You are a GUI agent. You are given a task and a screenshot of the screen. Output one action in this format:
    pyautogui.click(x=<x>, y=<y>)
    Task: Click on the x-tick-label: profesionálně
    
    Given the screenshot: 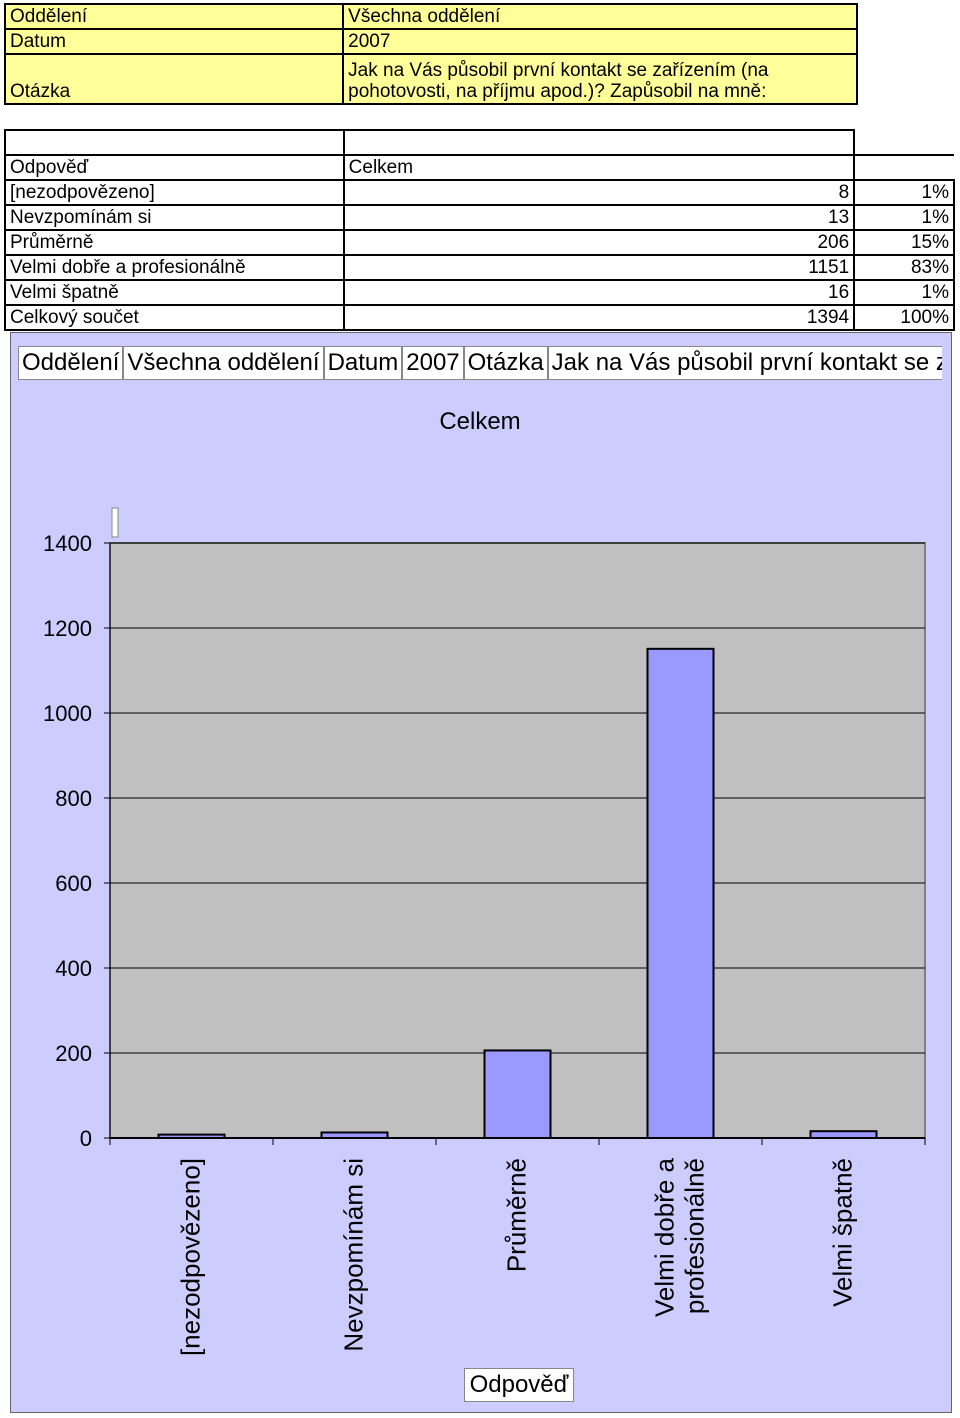 What is the action you would take?
    pyautogui.click(x=695, y=1236)
    